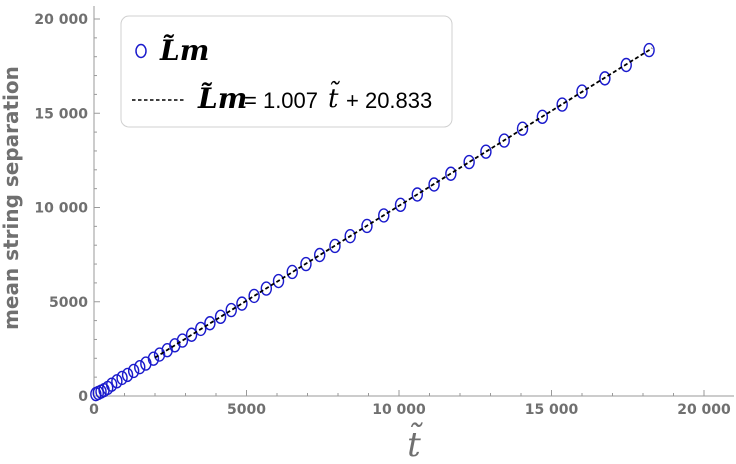 This screenshot has width=736, height=464. What do you see at coordinates (399, 410) in the screenshot?
I see `x-tick-label: 10 000` at bounding box center [399, 410].